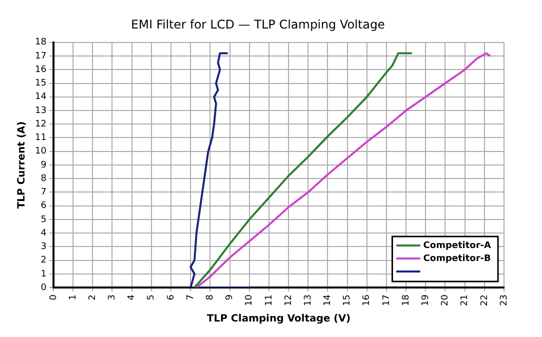 The height and width of the screenshot is (337, 542). Describe the element at coordinates (425, 300) in the screenshot. I see `x-tick-label: 19` at that location.